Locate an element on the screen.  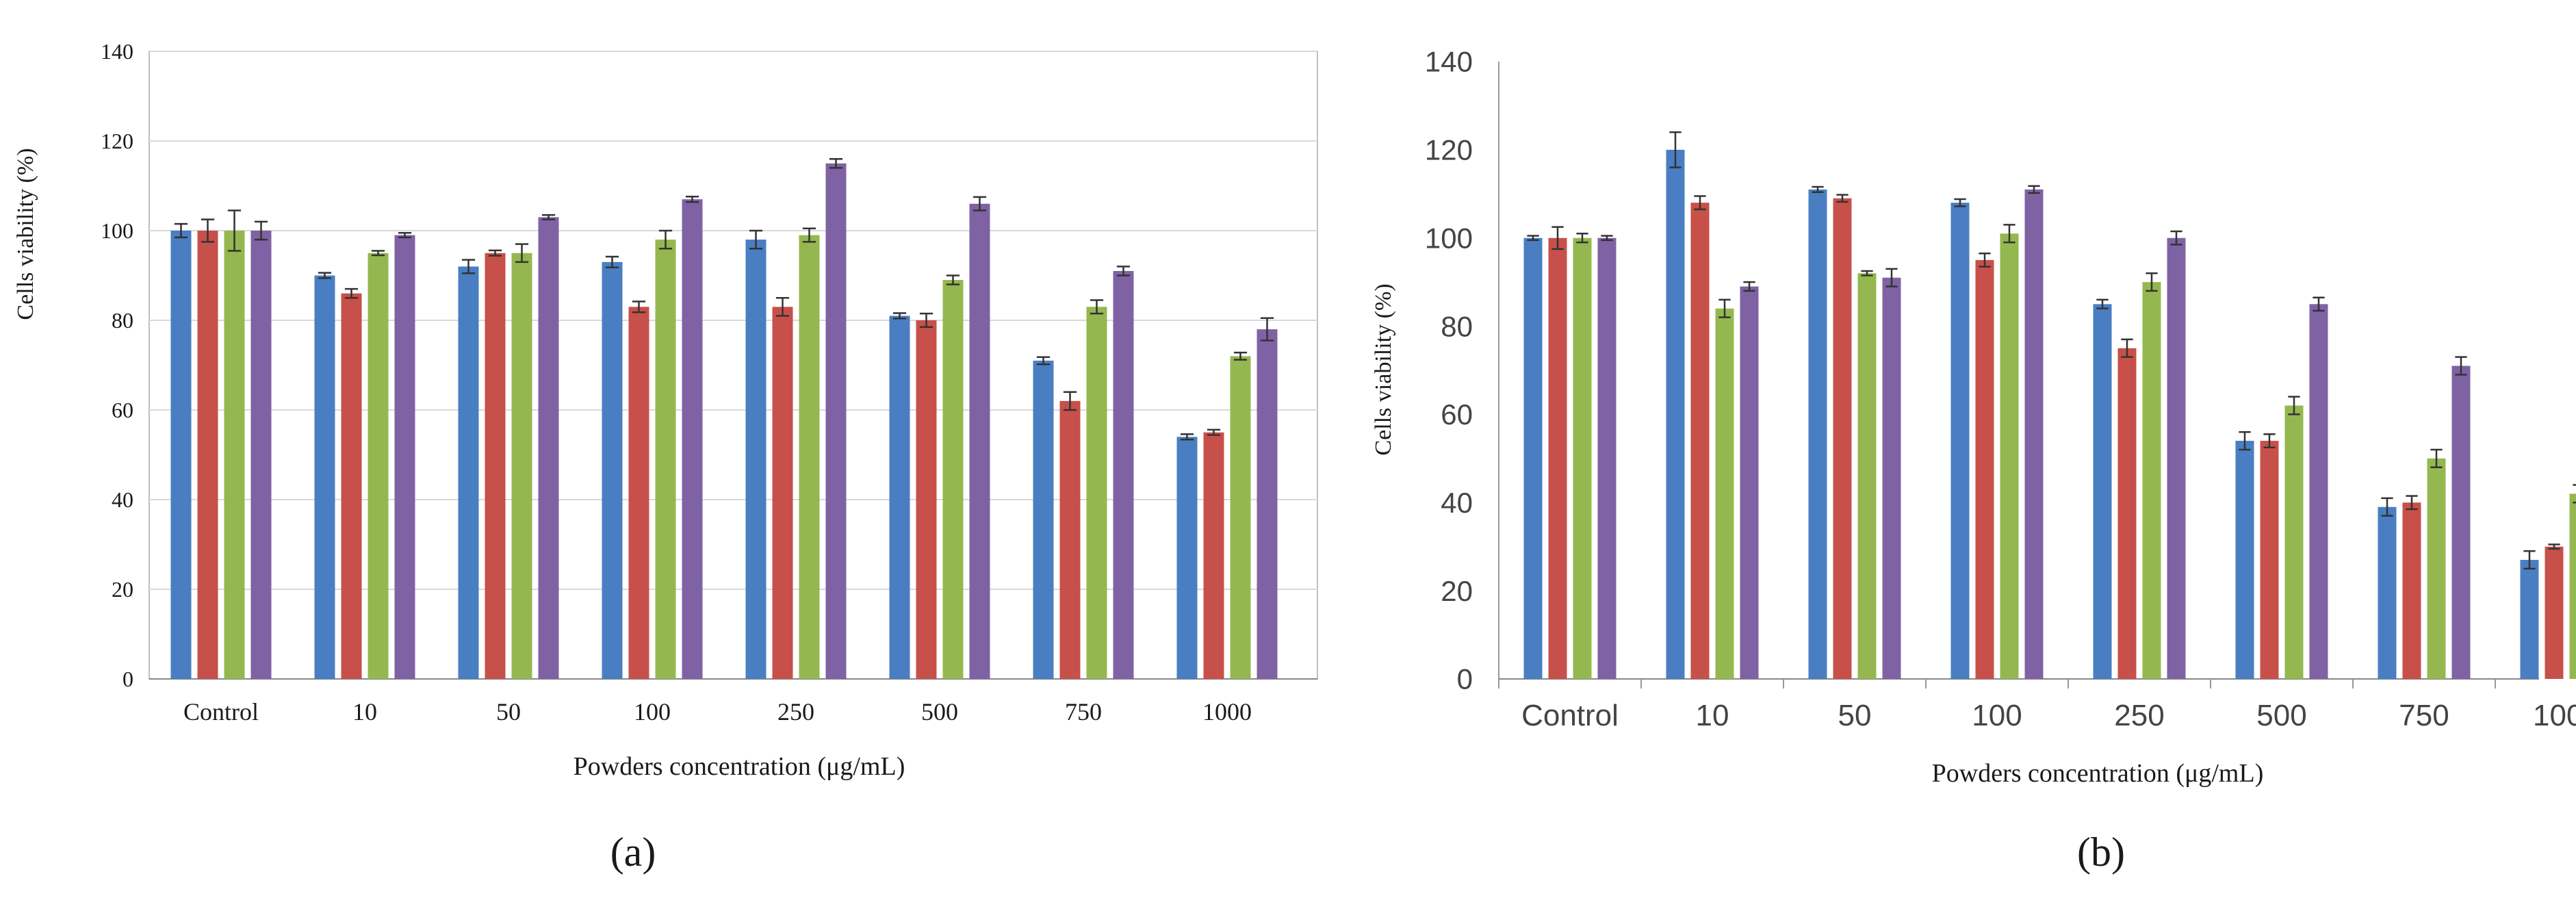
bar-a-100-s4 is located at coordinates (692, 439).